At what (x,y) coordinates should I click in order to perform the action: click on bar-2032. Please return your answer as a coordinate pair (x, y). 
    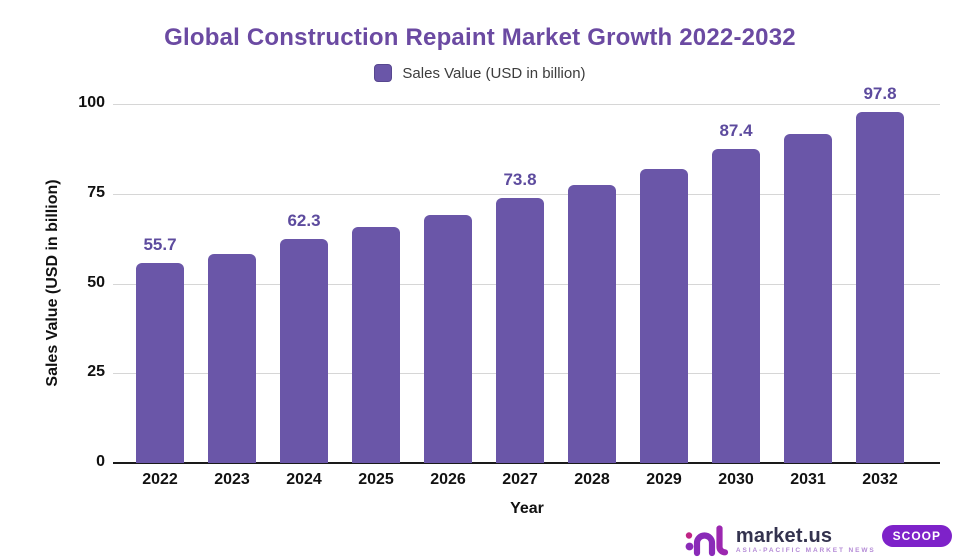
    Looking at the image, I should click on (880, 287).